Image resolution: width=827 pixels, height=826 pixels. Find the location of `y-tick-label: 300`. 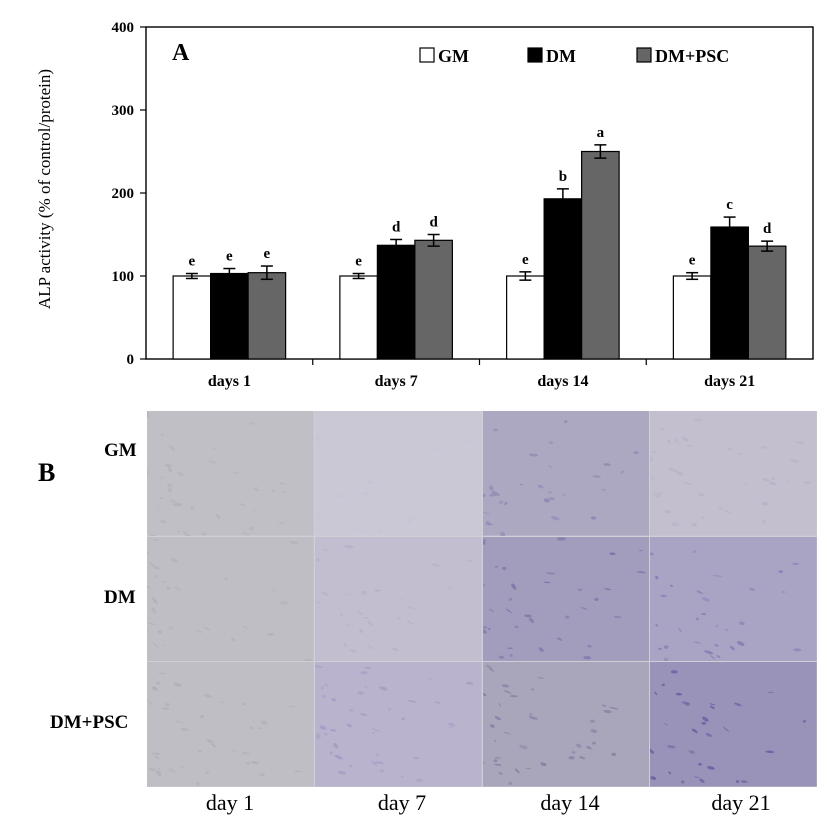

y-tick-label: 300 is located at coordinates (123, 111).